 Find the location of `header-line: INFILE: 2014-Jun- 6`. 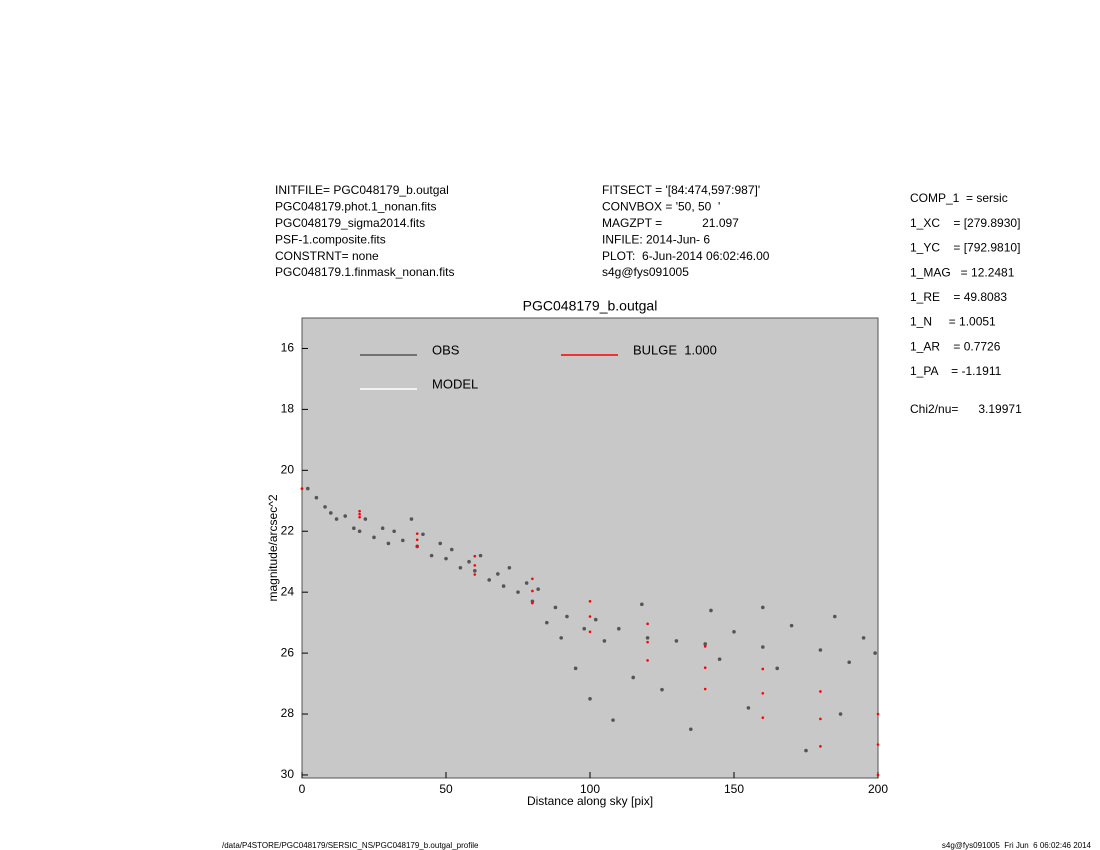

header-line: INFILE: 2014-Jun- 6 is located at coordinates (656, 239).